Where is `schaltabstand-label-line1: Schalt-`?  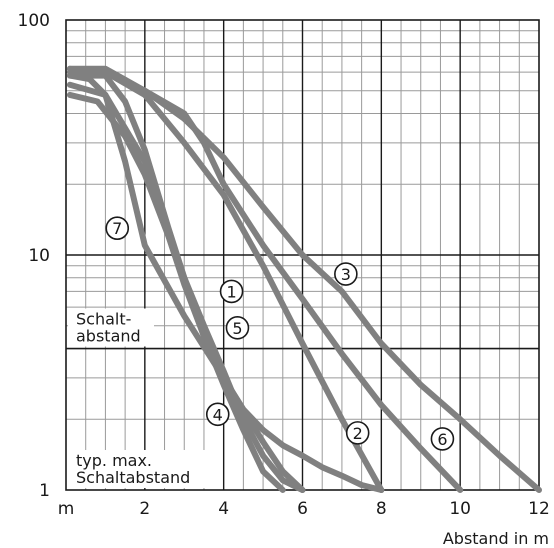
schaltabstand-label-line1: Schalt- is located at coordinates (103, 319).